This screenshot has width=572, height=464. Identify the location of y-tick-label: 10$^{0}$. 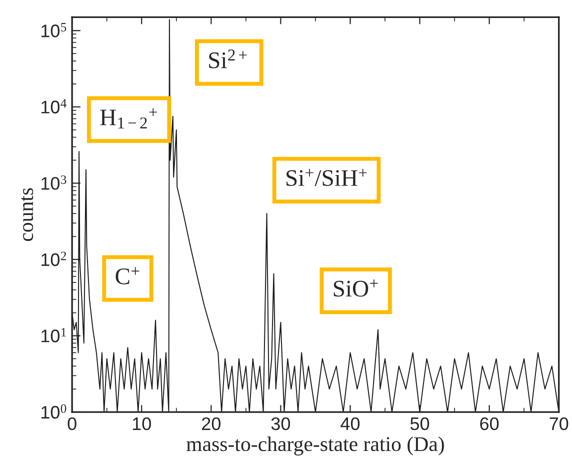
(54, 411).